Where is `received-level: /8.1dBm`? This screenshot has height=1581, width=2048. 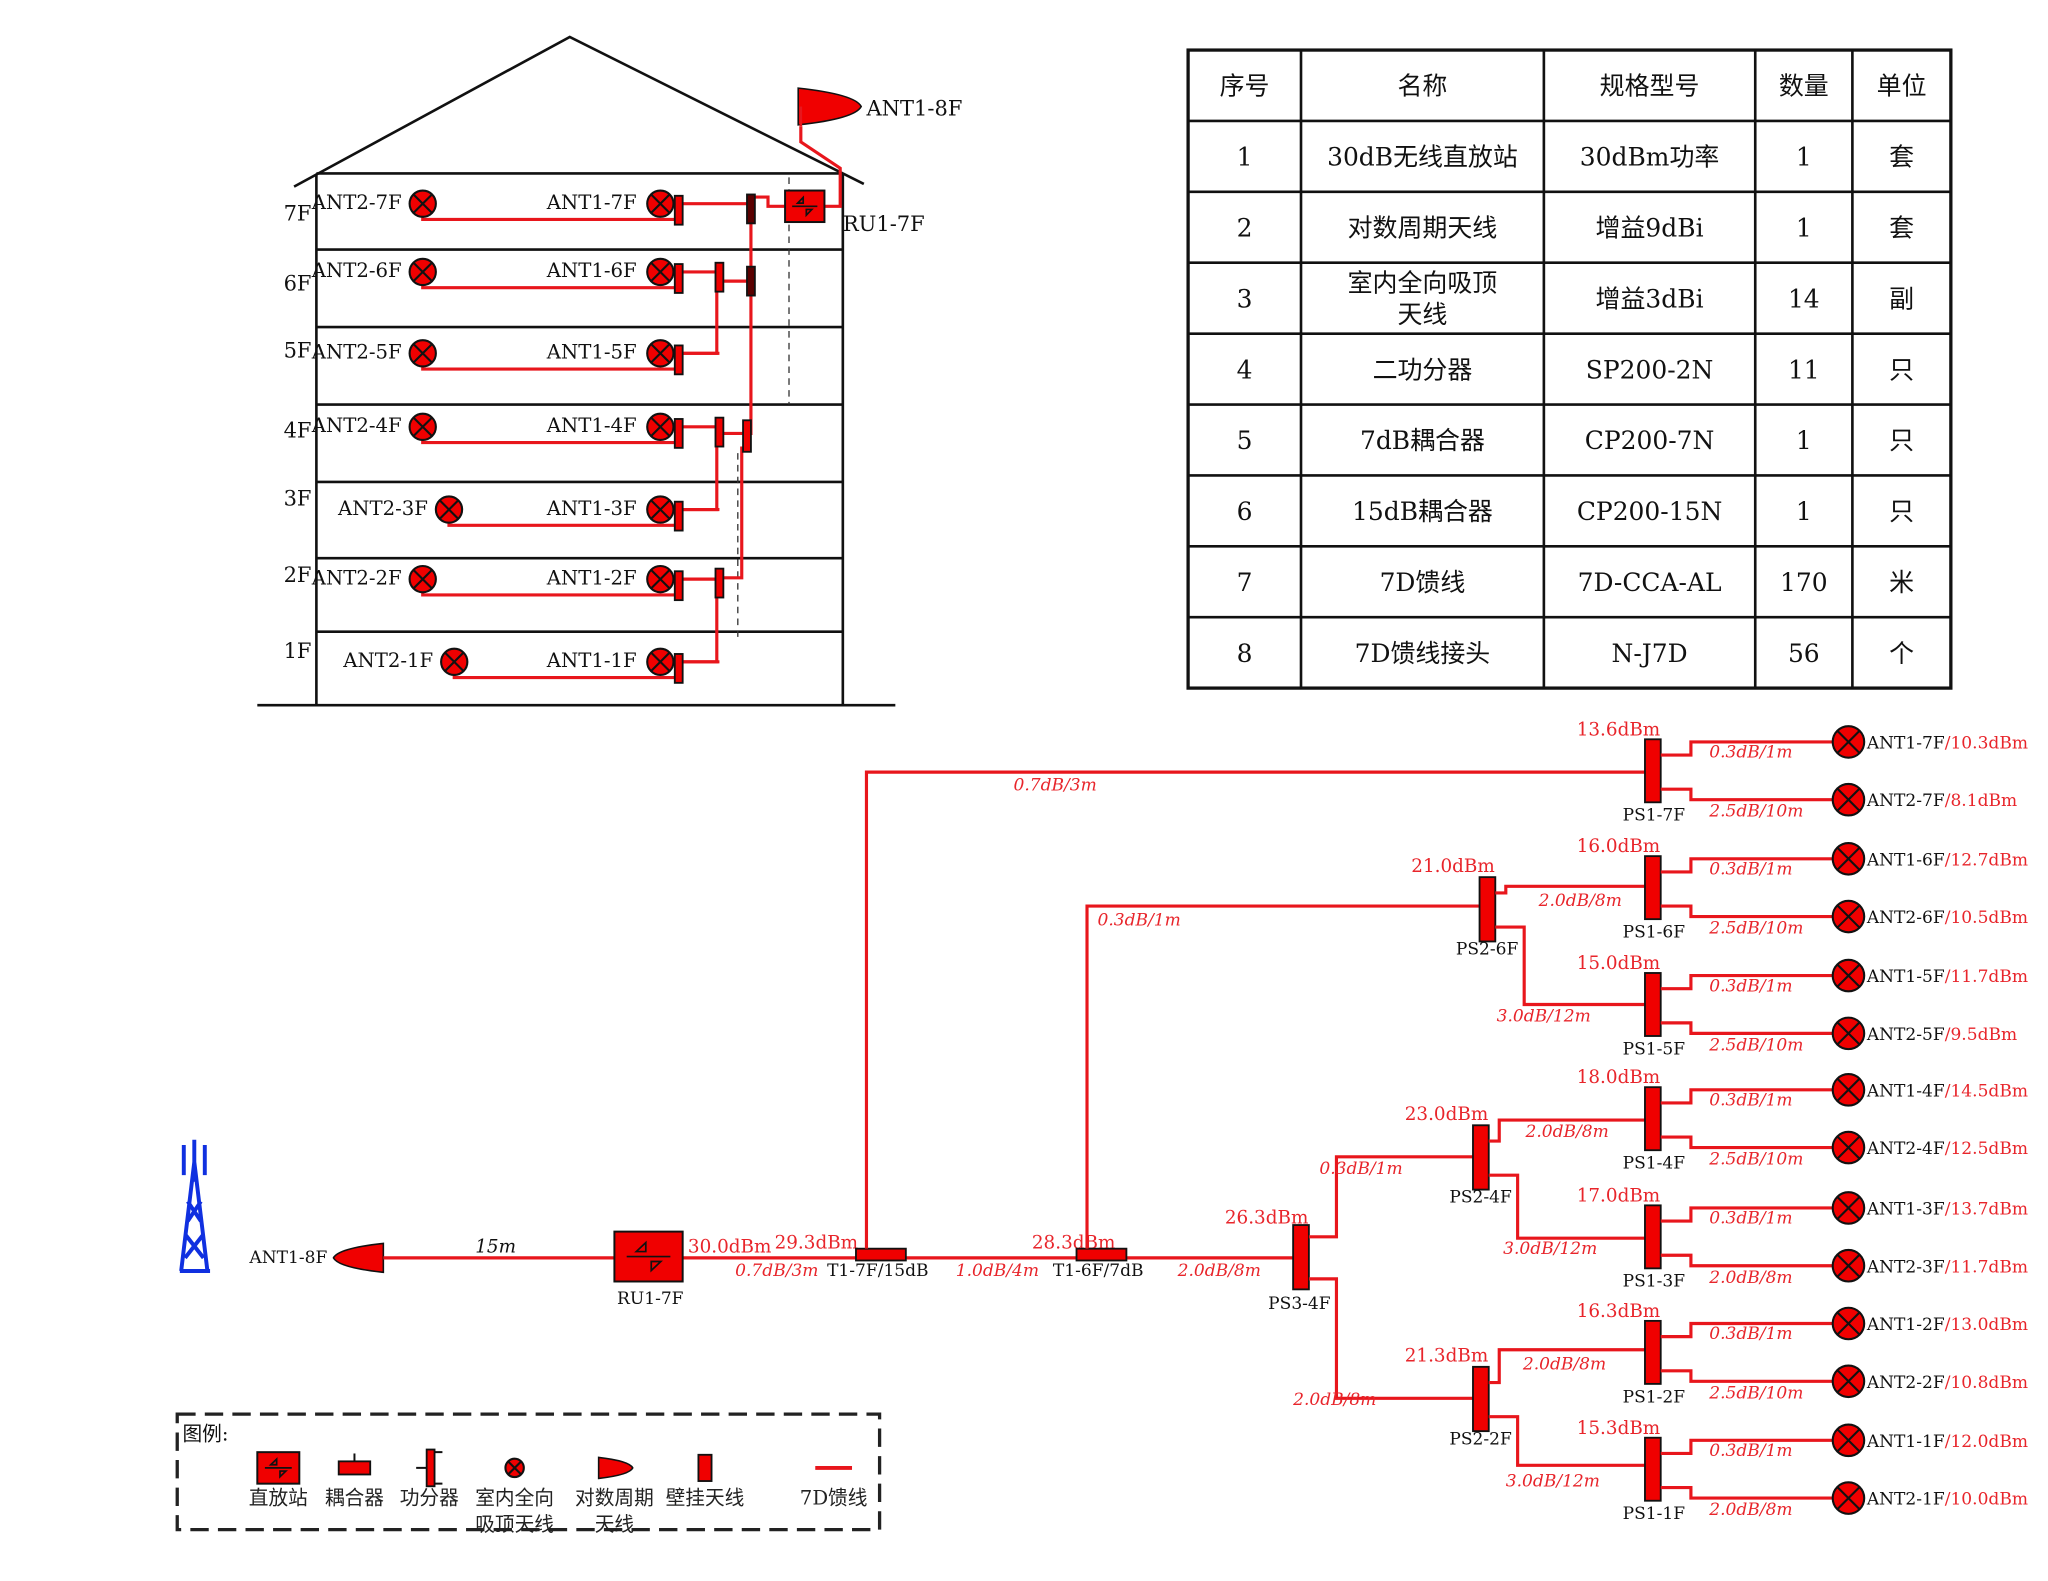 received-level: /8.1dBm is located at coordinates (1981, 801).